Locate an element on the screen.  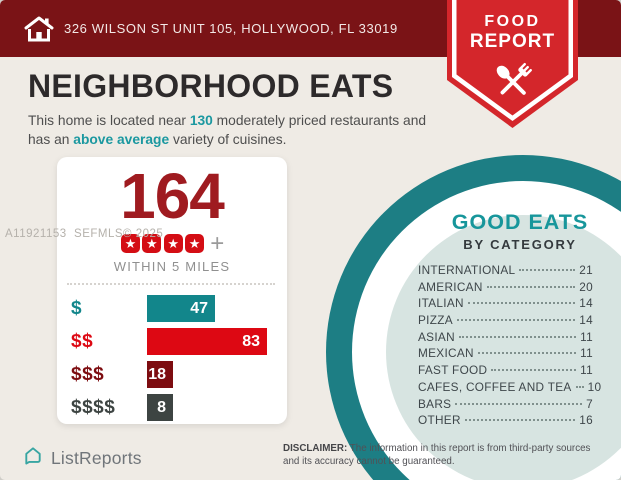
utensils-crossed-icon is located at coordinates (513, 84).